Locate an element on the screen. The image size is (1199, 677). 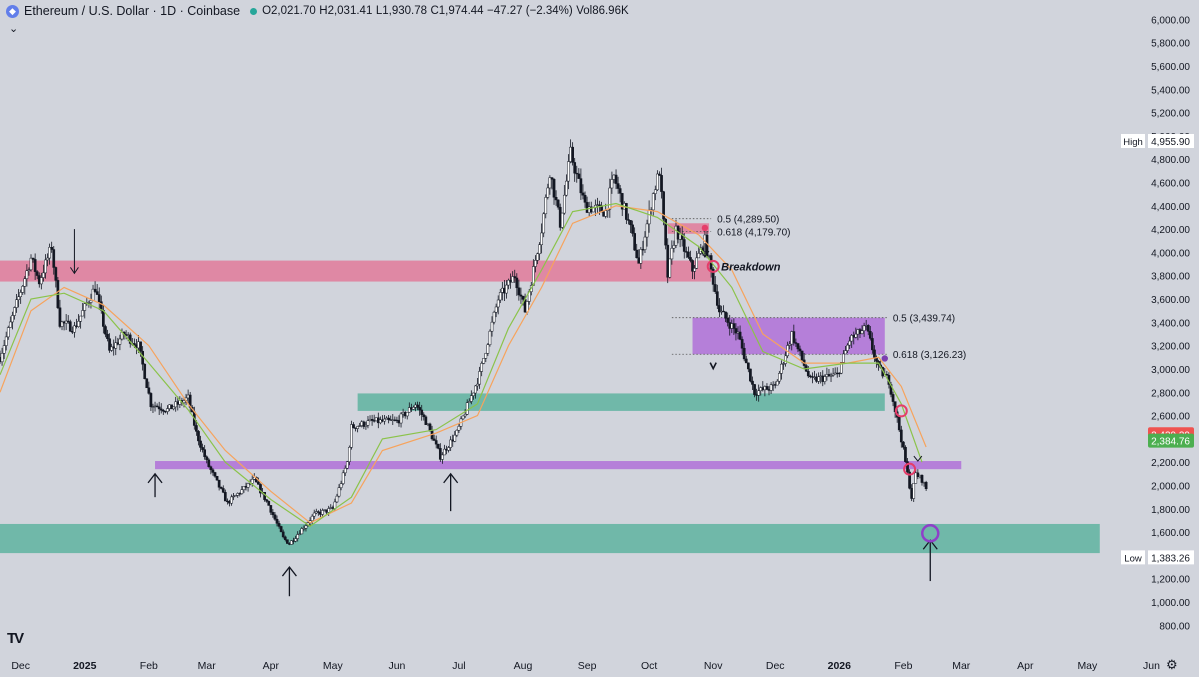
ohlc-change: −47.27 (−2.34%) is located at coordinates (530, 11).